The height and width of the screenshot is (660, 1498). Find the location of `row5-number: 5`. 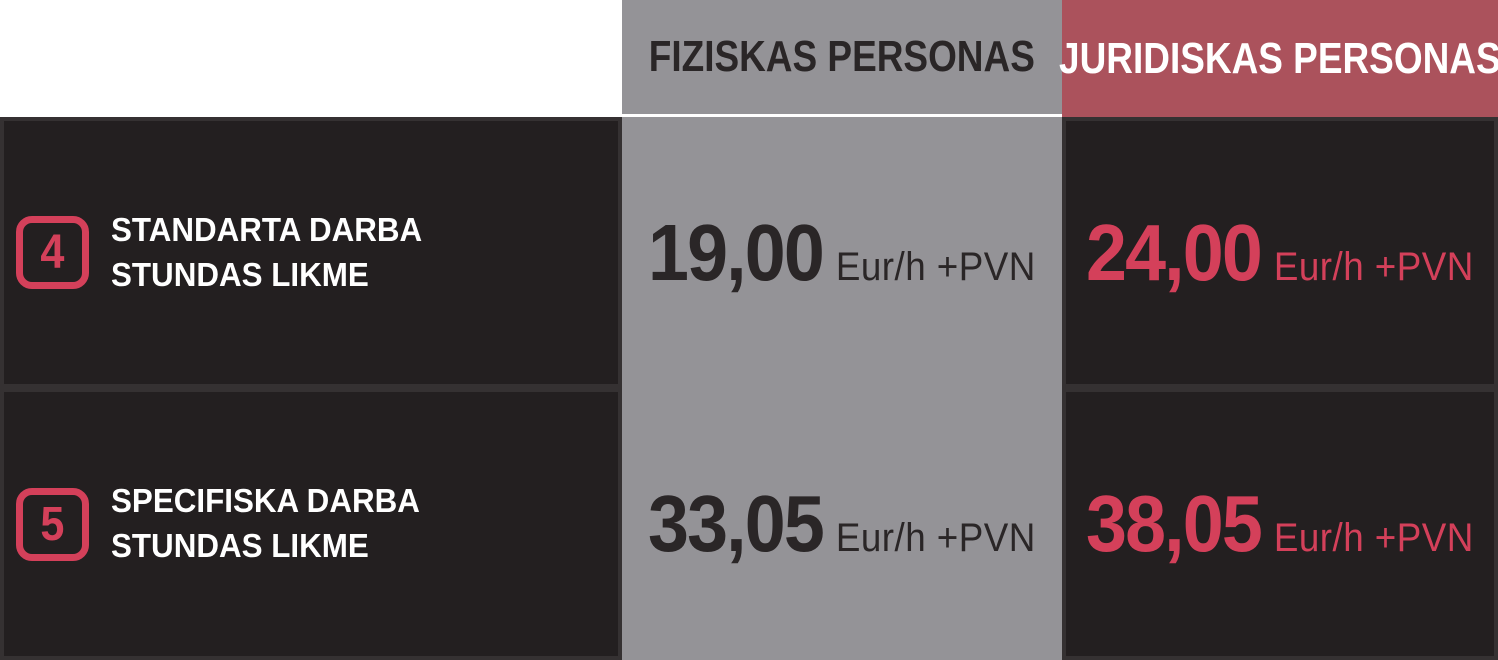

row5-number: 5 is located at coordinates (52, 524).